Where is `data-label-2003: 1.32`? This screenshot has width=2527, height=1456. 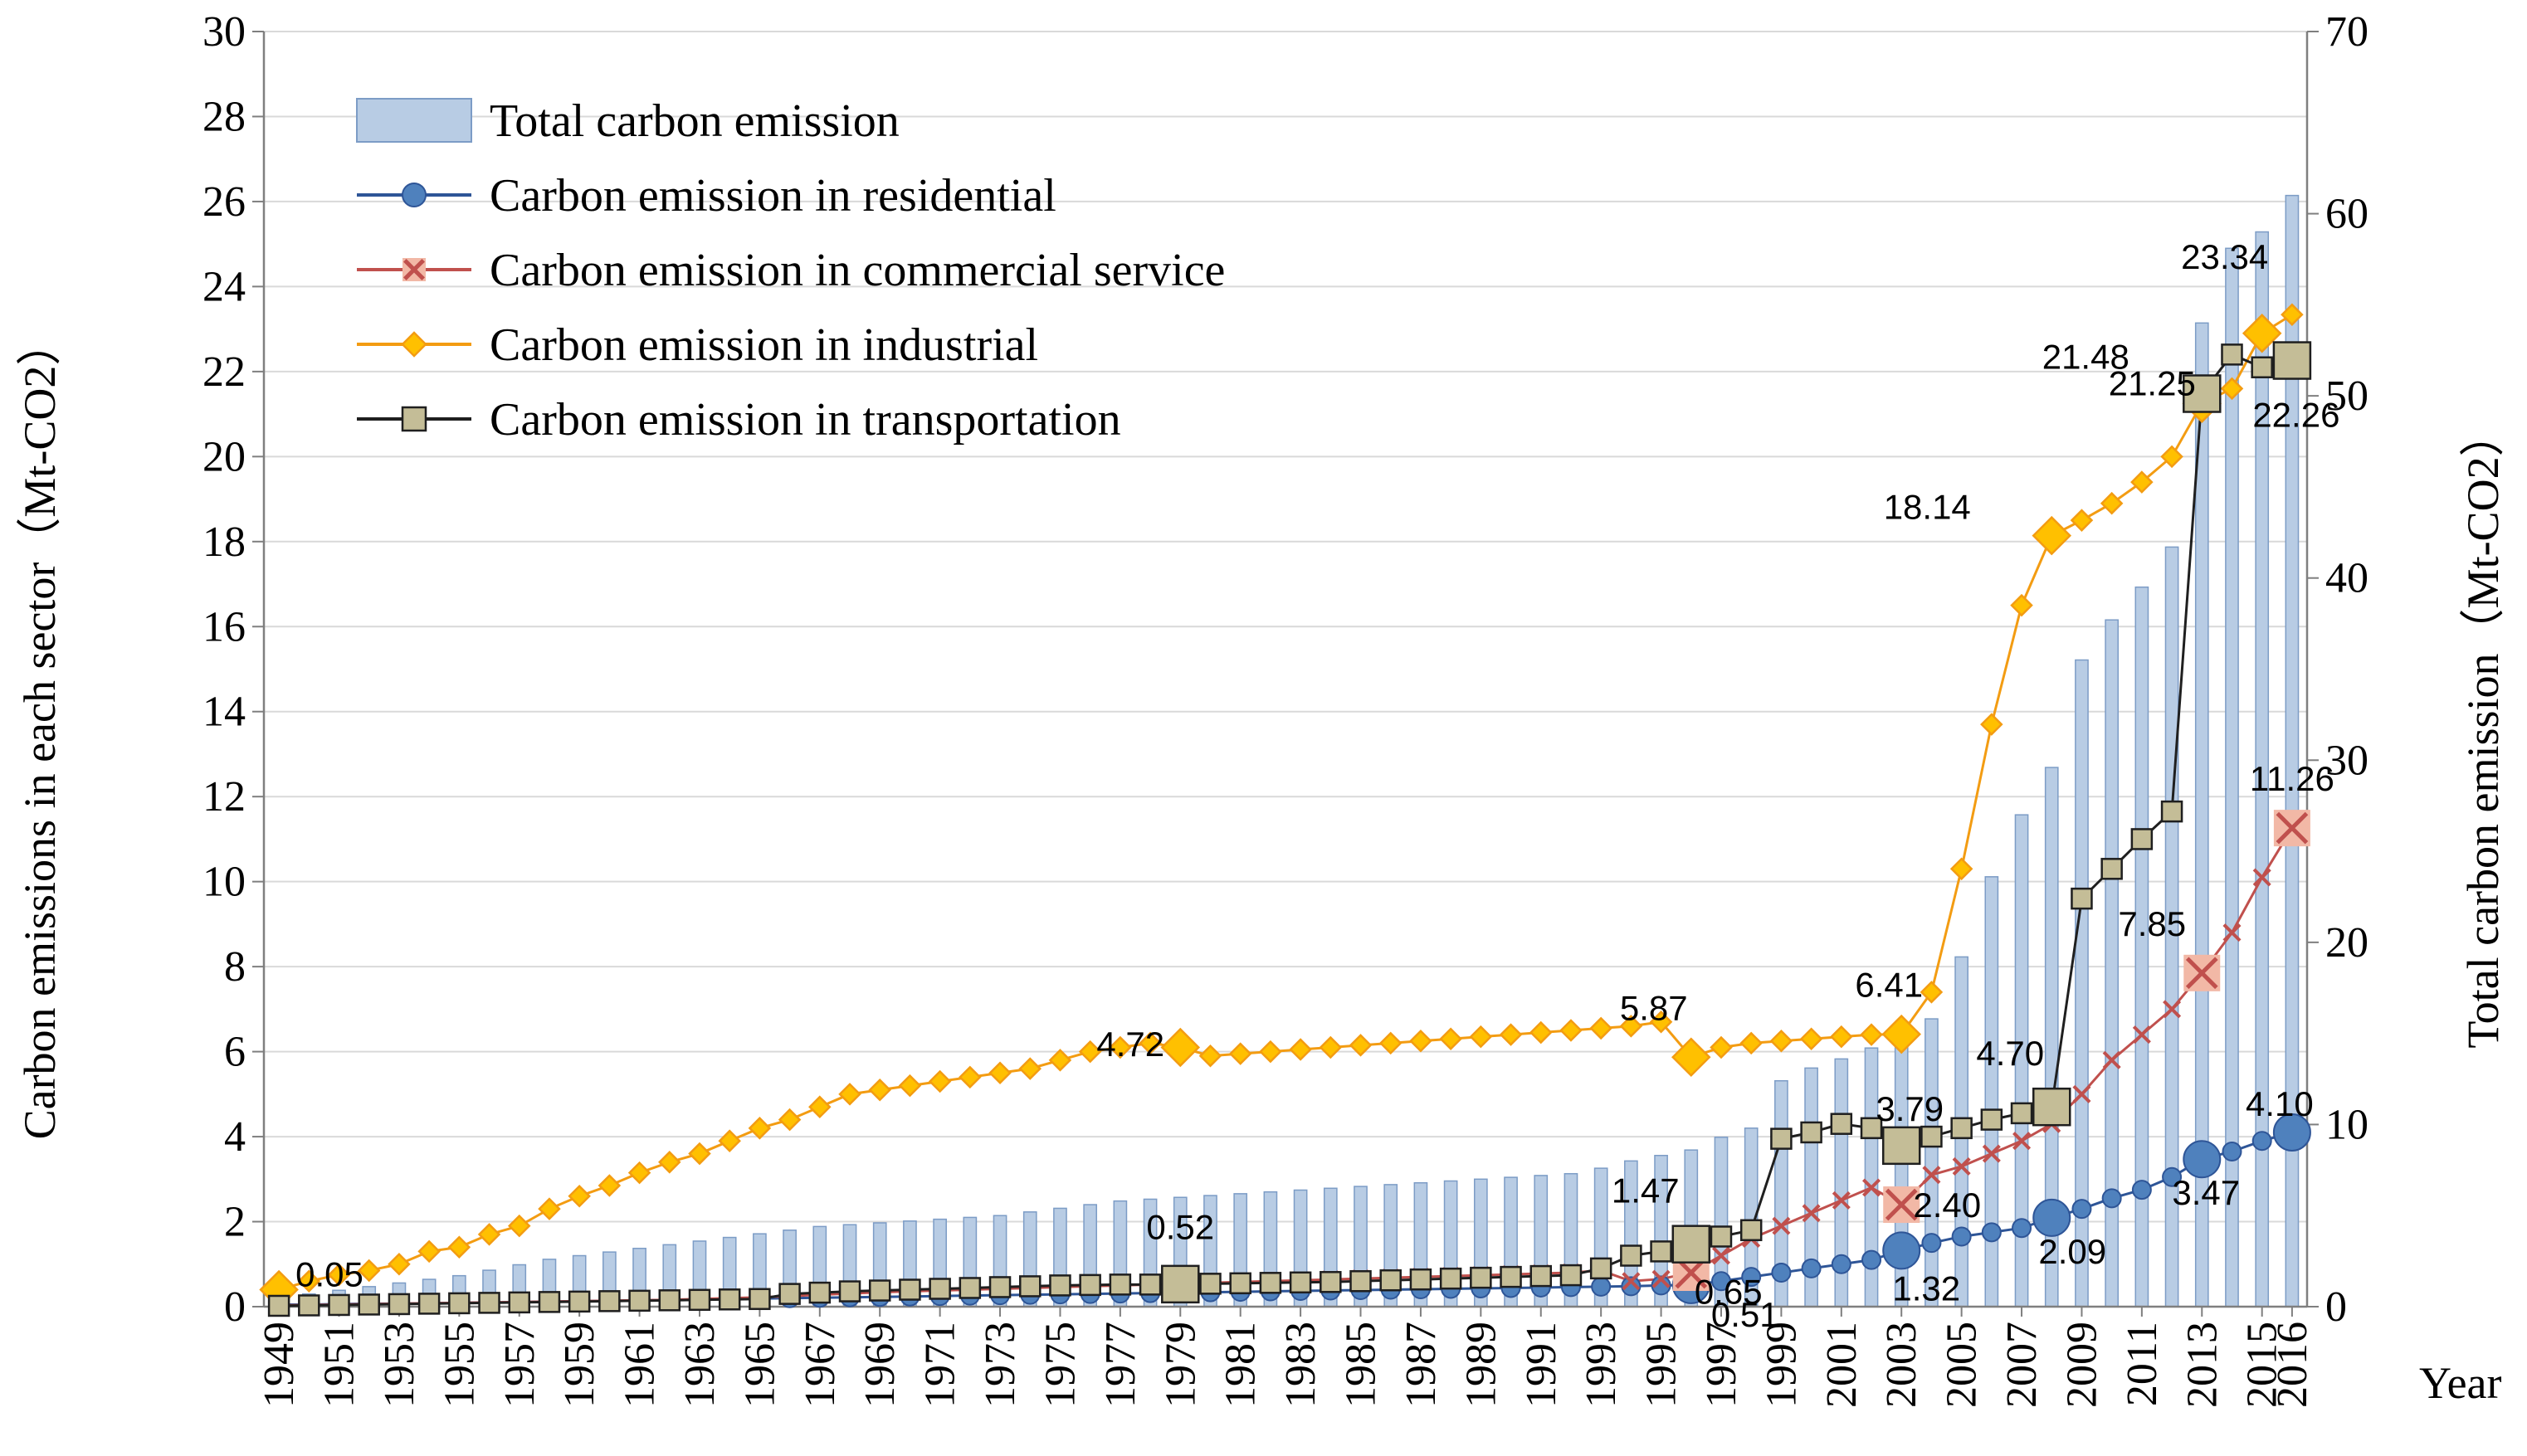 data-label-2003: 1.32 is located at coordinates (1926, 1288).